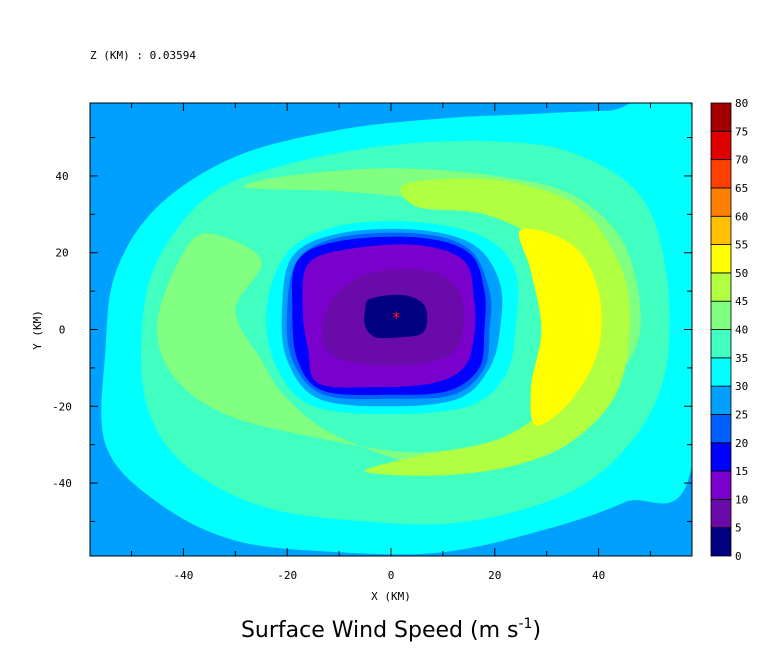 Image resolution: width=768 pixels, height=662 pixels. What do you see at coordinates (598, 575) in the screenshot?
I see `x-tick-label: 40` at bounding box center [598, 575].